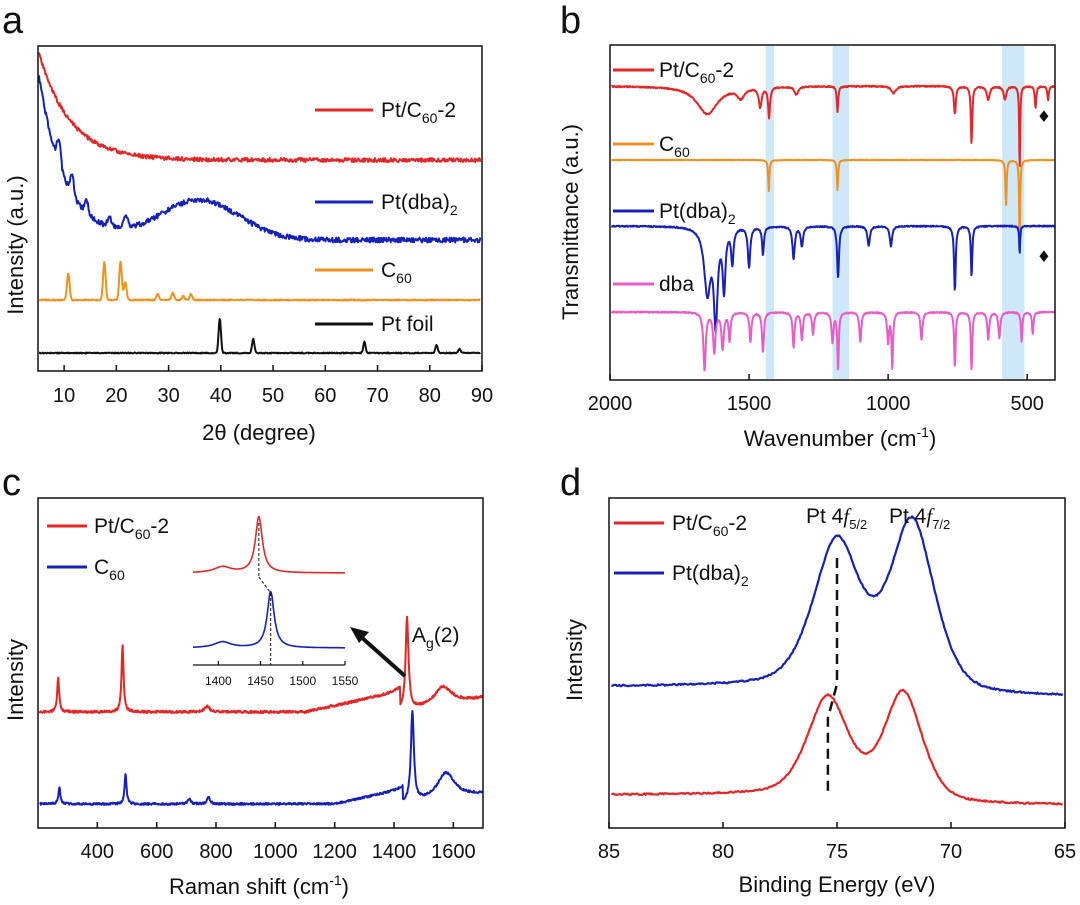  I want to click on peak-shift-guide, so click(832, 676).